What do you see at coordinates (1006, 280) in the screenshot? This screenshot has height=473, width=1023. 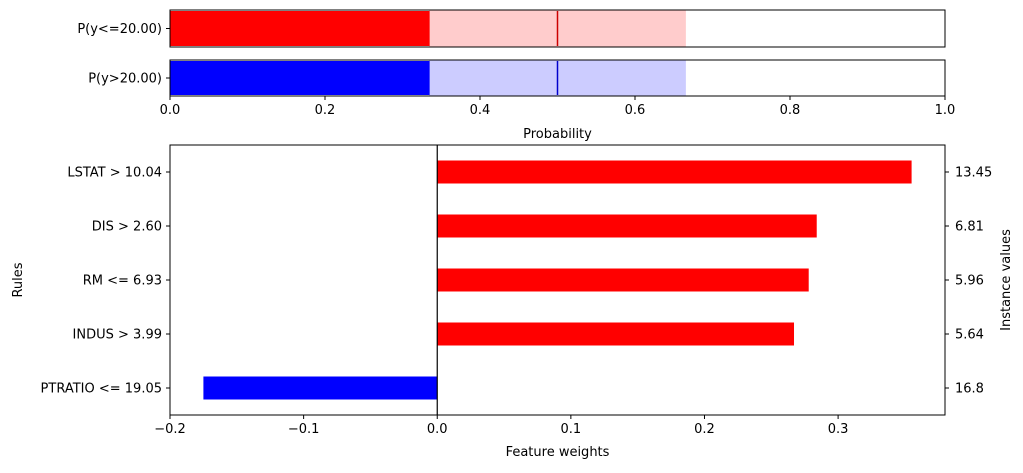 I see `y2-axis-label: Instance values` at bounding box center [1006, 280].